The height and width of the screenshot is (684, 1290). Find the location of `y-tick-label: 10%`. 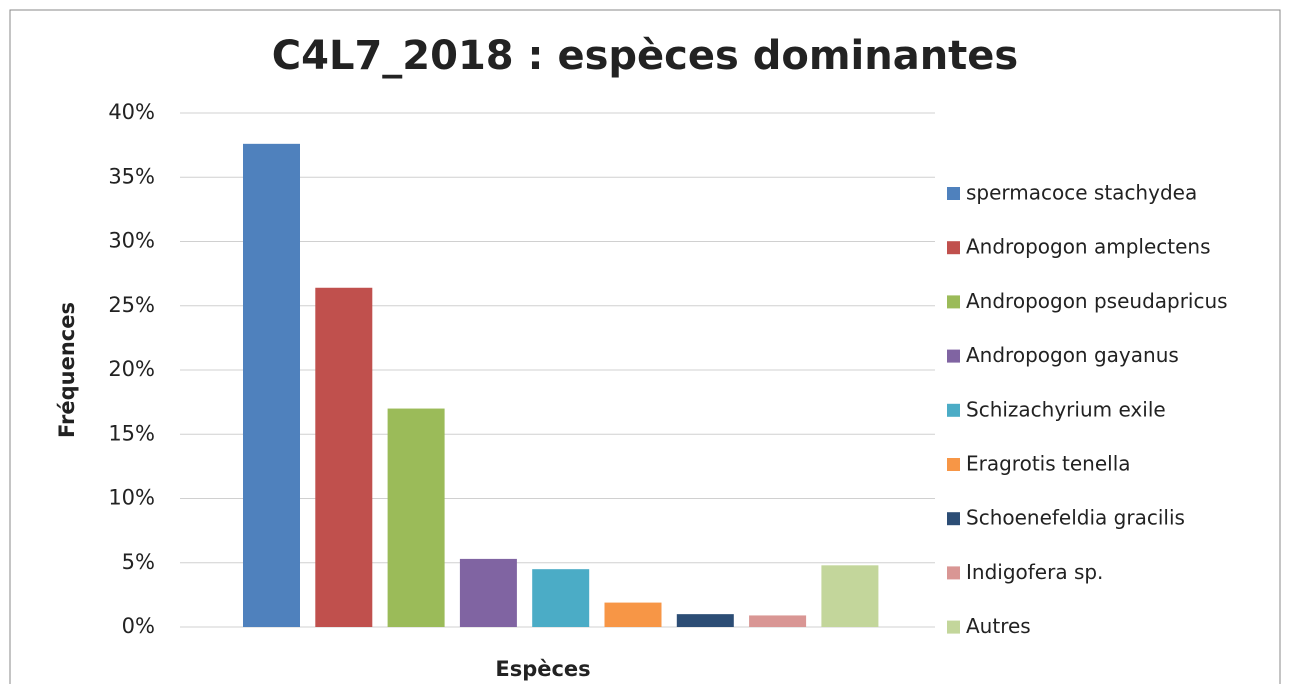

y-tick-label: 10% is located at coordinates (131, 498).